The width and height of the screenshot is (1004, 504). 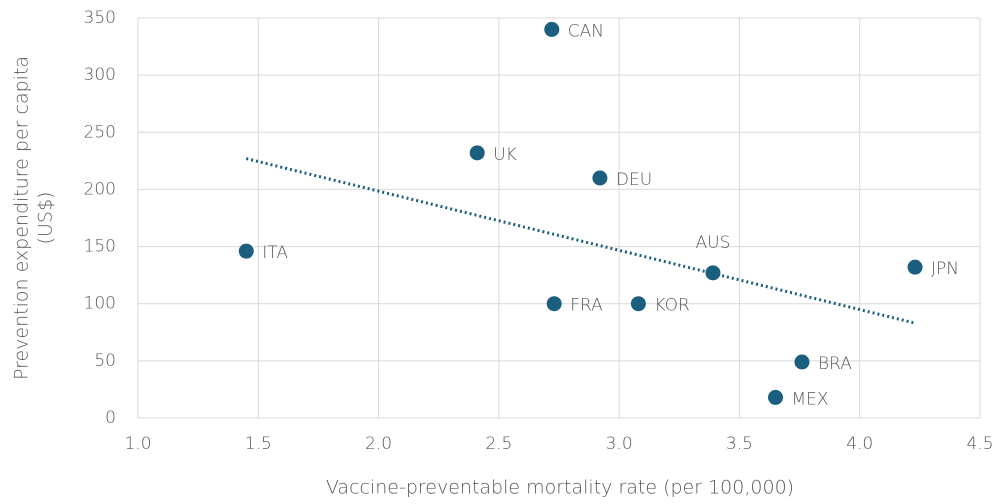 I want to click on y-tick-label: 350, so click(x=100, y=18).